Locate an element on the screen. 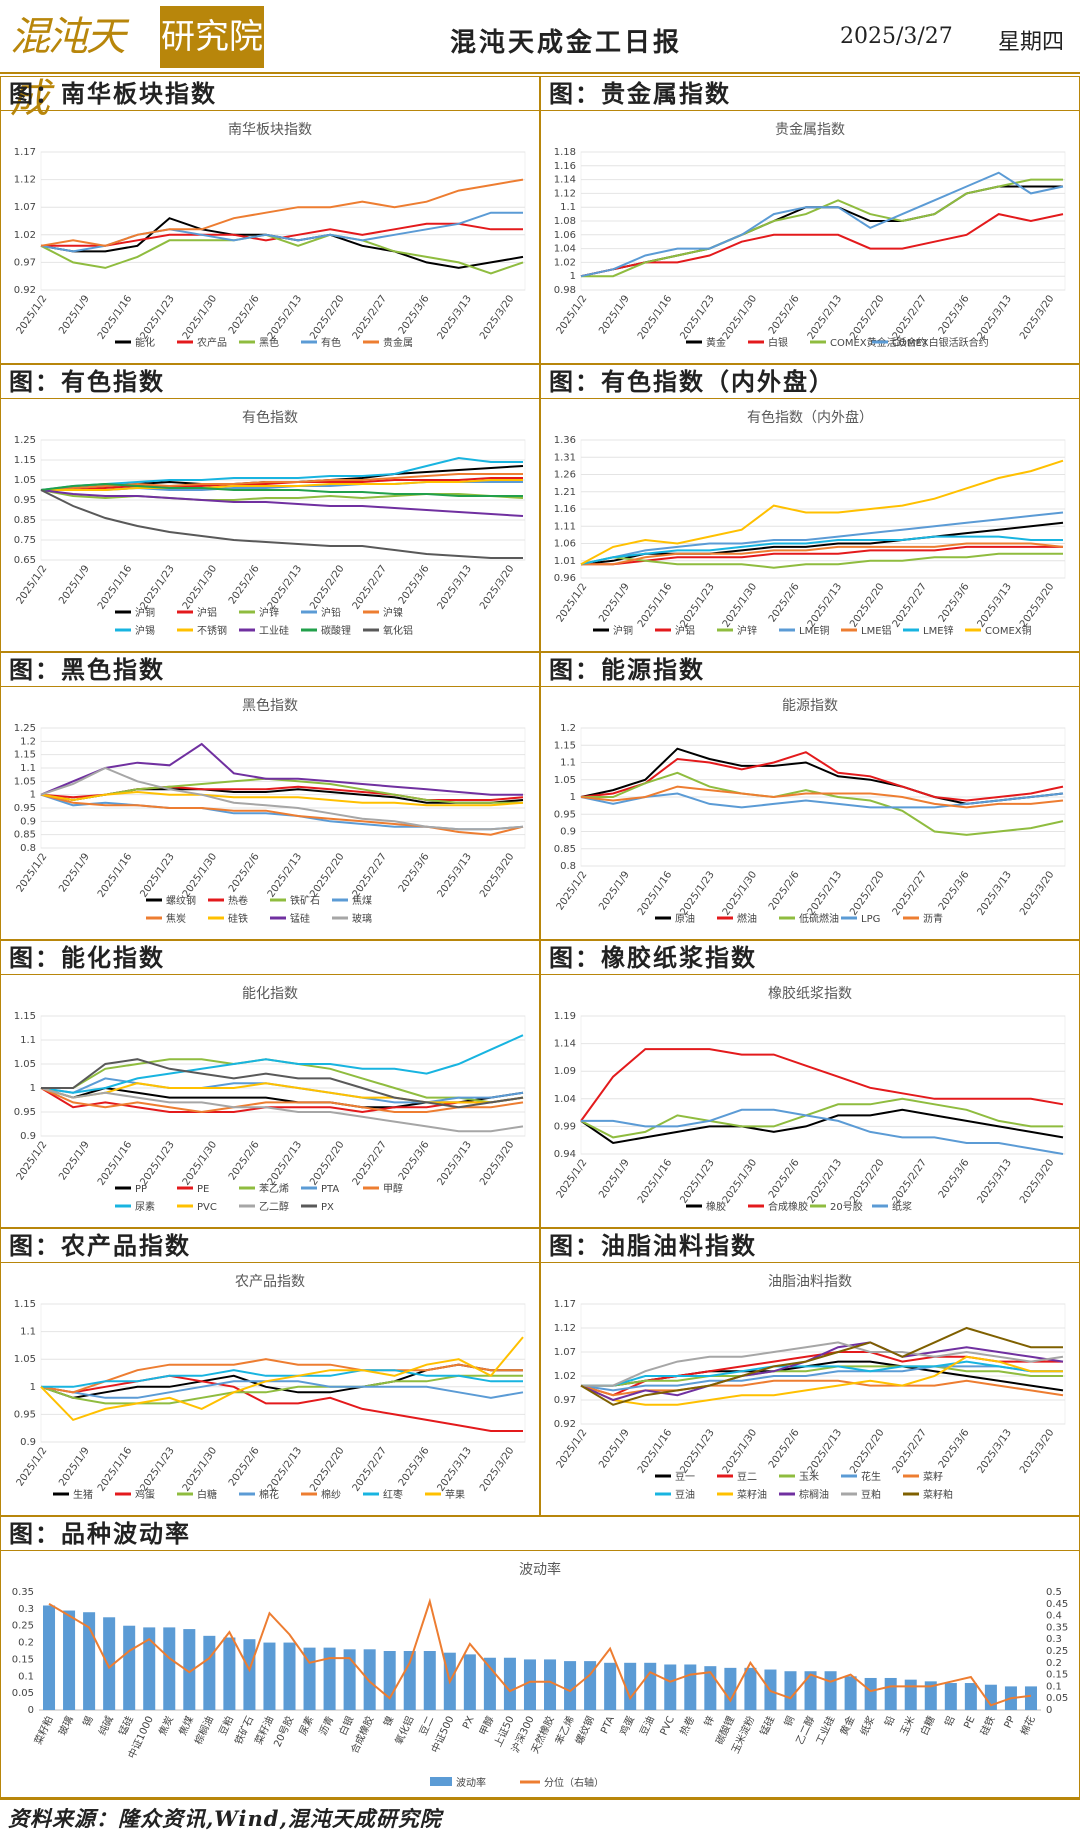  x-tick-label: 鸡蛋 is located at coordinates (627, 1726).